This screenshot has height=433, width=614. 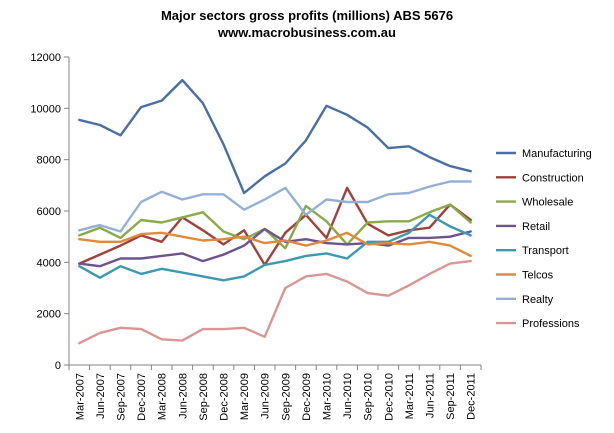 I want to click on series-line-wholesale, so click(x=275, y=226).